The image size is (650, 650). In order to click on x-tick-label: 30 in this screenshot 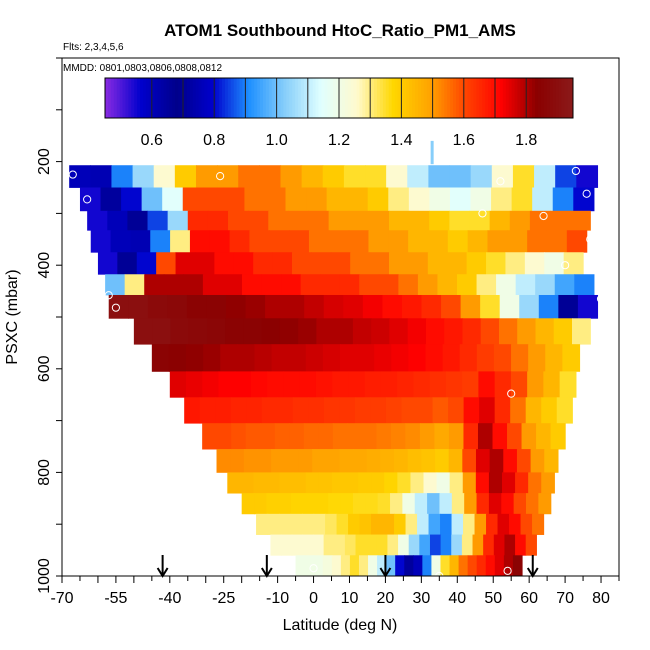, I will do `click(421, 598)`.